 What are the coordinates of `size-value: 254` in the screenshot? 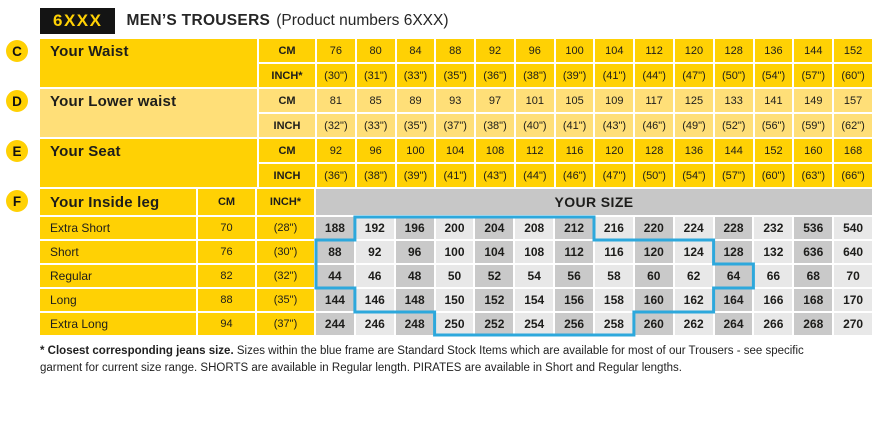 It's located at (534, 324).